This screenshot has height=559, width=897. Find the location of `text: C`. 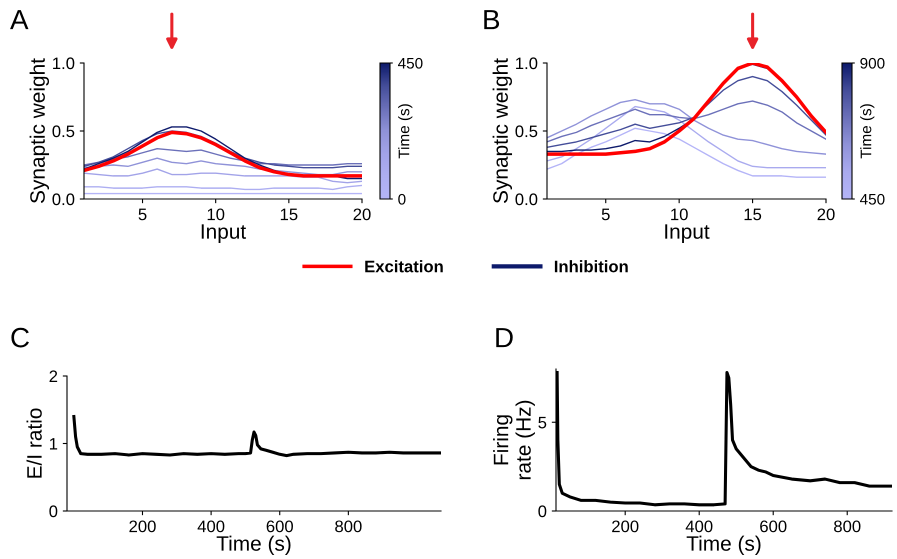

text: C is located at coordinates (20, 338).